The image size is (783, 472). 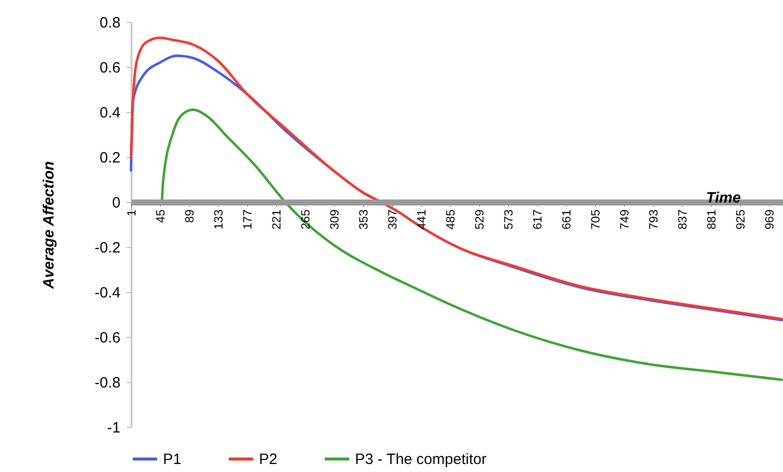 I want to click on x-tick-label: 749, so click(x=625, y=219).